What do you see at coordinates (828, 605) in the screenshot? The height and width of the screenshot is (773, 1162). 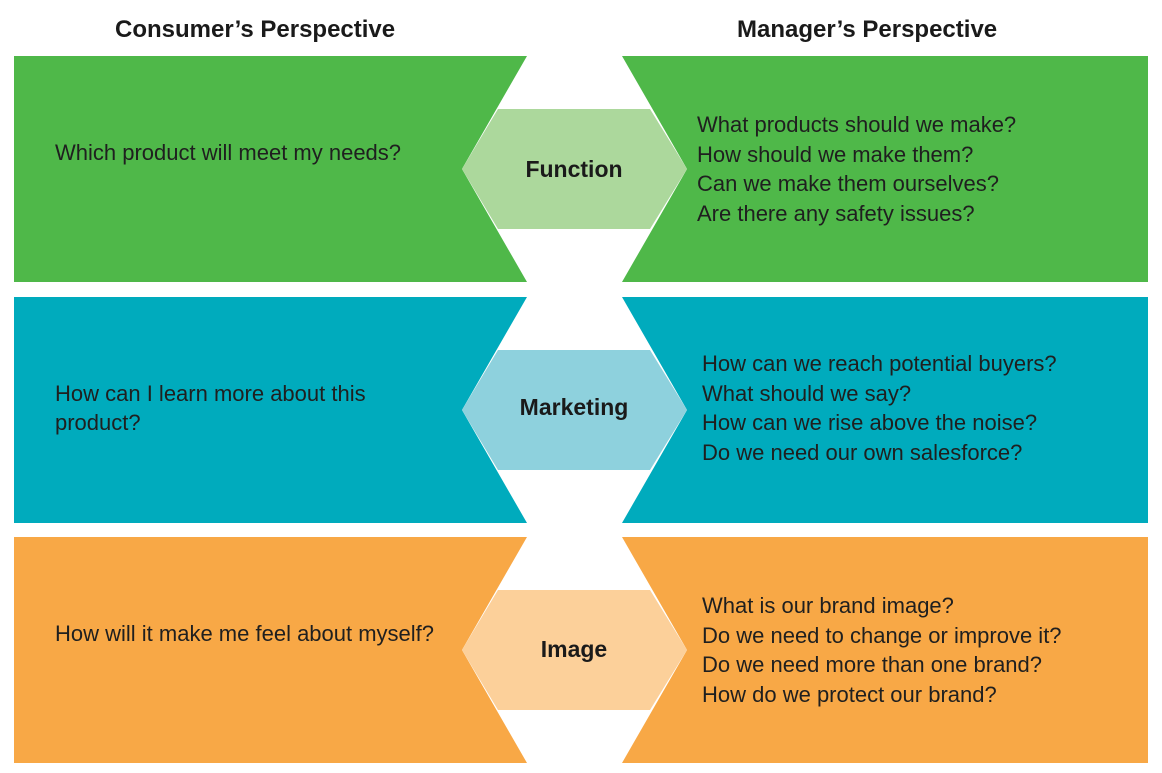 I see `manager-question: What is our brand image?` at bounding box center [828, 605].